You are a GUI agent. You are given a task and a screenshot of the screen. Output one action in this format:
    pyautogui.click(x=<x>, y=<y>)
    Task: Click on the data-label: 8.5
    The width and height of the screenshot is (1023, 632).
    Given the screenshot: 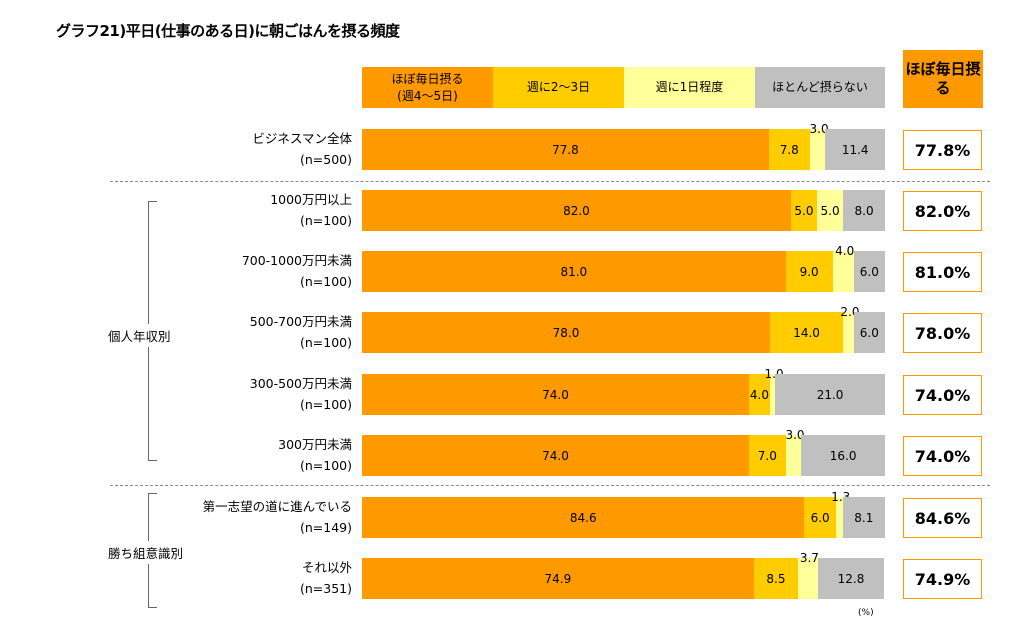 What is the action you would take?
    pyautogui.click(x=776, y=578)
    